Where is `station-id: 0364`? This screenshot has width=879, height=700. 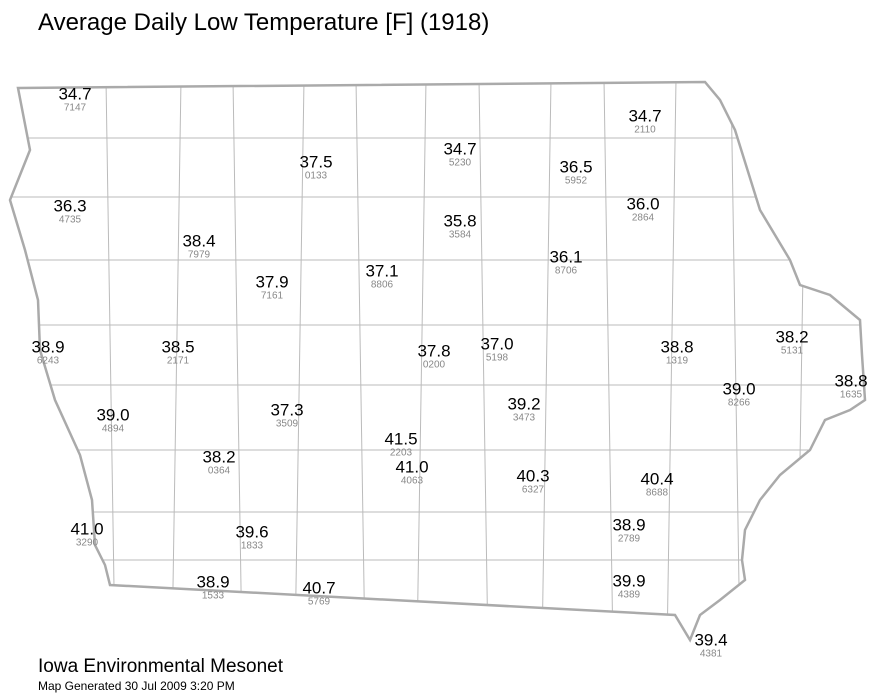
station-id: 0364 is located at coordinates (219, 471).